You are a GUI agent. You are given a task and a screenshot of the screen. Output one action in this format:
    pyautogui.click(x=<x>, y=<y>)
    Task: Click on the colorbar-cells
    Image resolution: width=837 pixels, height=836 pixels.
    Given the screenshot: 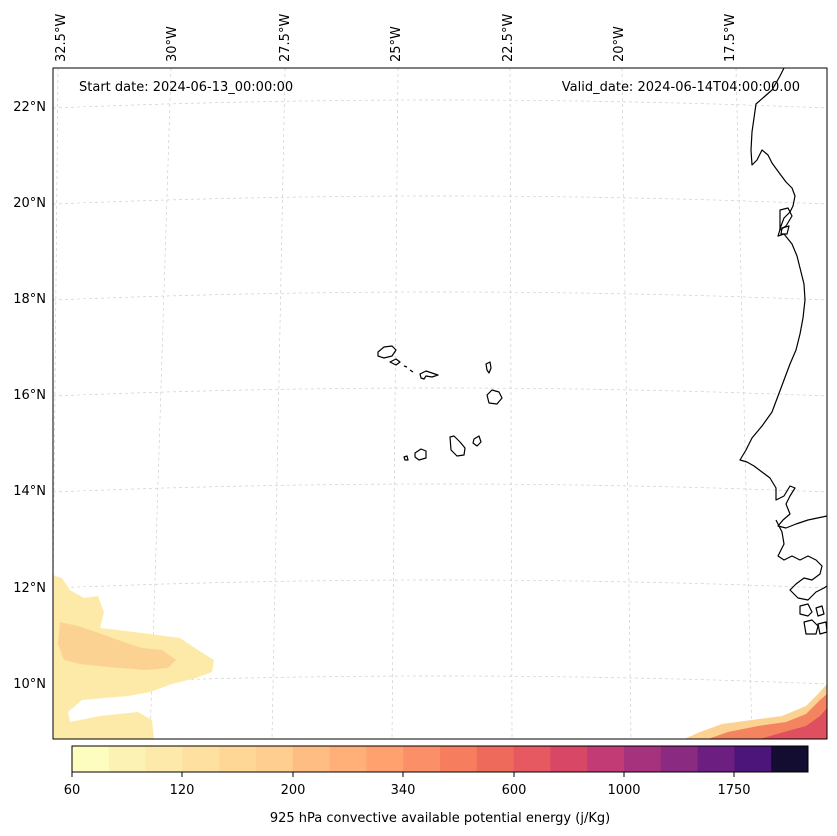 What is the action you would take?
    pyautogui.click(x=440, y=759)
    